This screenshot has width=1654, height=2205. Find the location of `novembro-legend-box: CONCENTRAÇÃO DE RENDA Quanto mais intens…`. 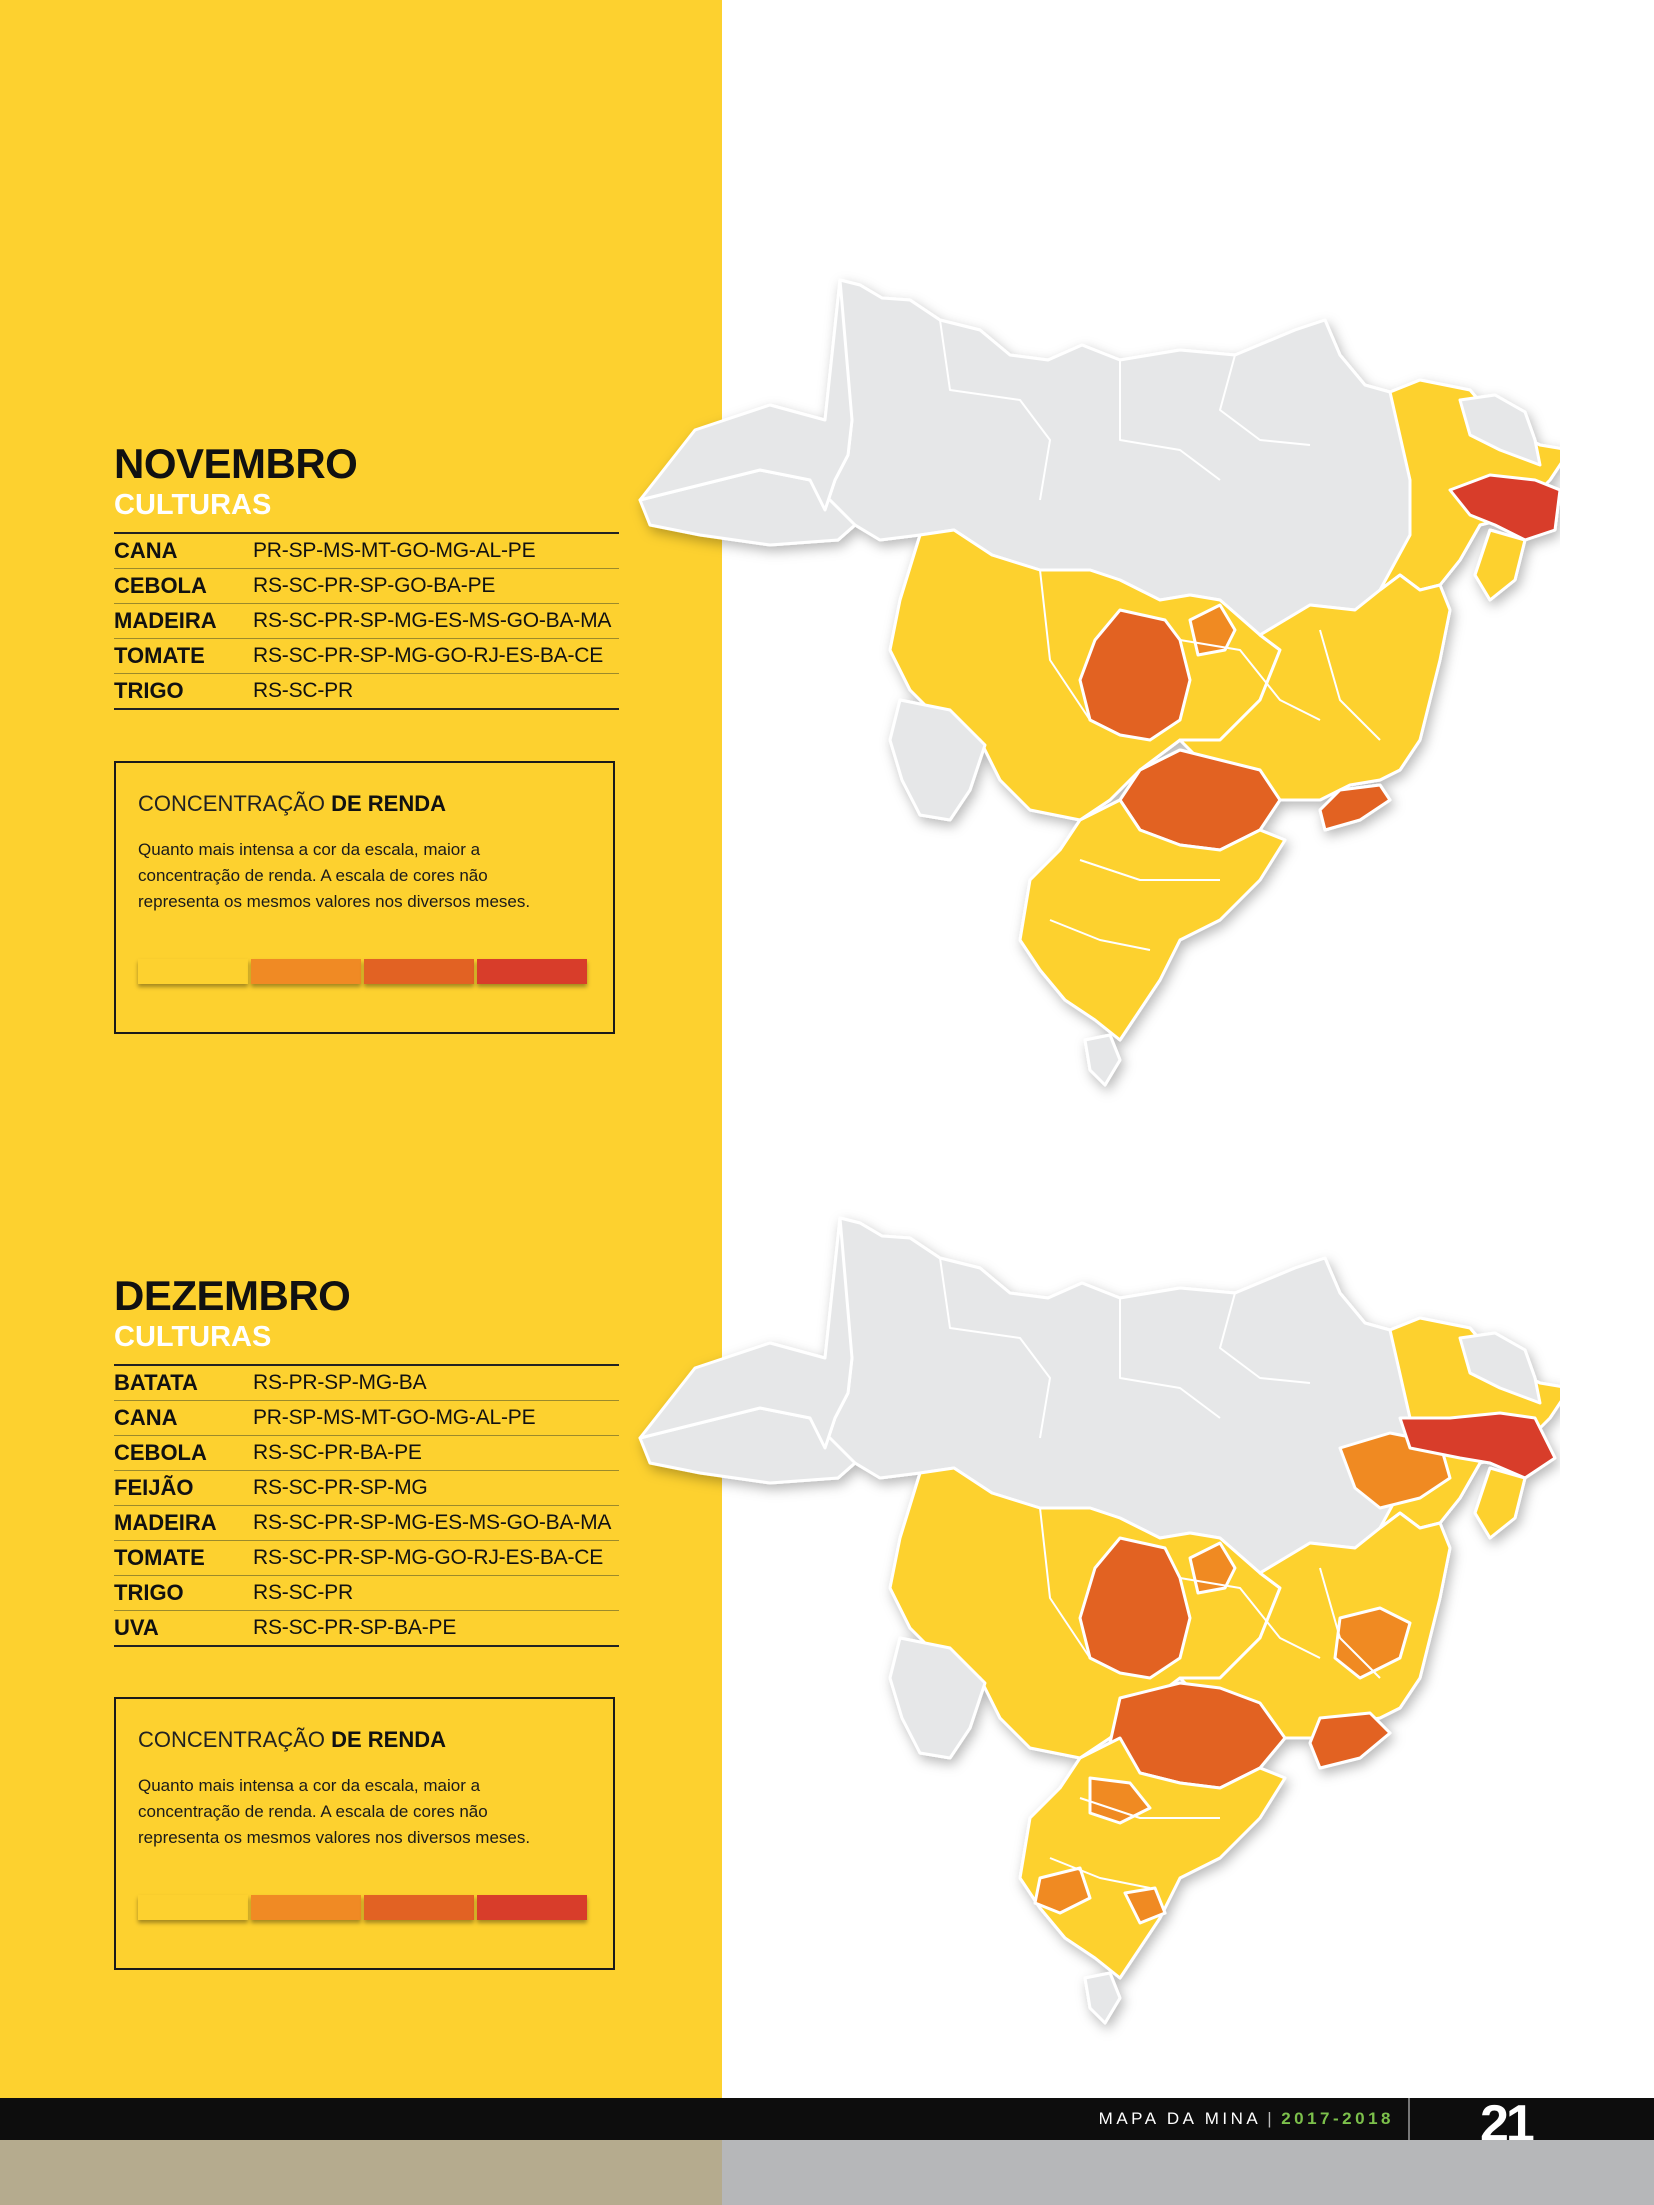

novembro-legend-box: CONCENTRAÇÃO DE RENDA Quanto mais intens… is located at coordinates (364, 897).